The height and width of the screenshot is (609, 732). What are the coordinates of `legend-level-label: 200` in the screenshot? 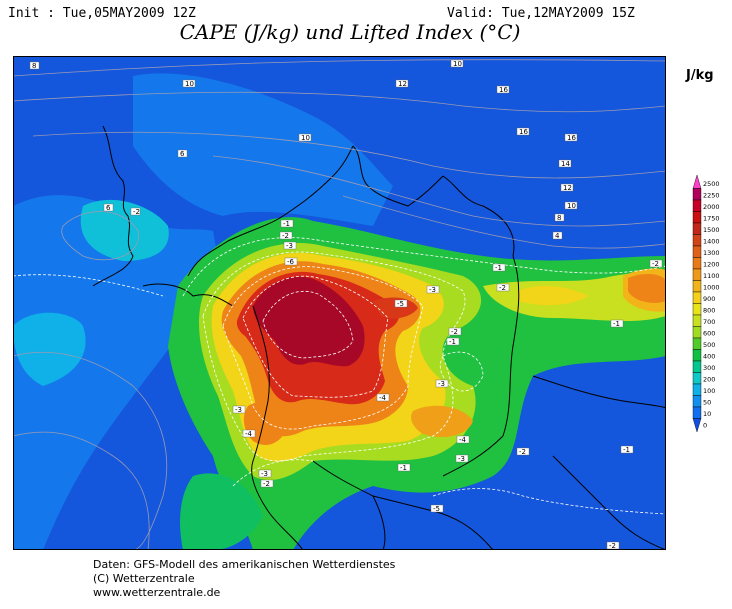 It's located at (709, 380).